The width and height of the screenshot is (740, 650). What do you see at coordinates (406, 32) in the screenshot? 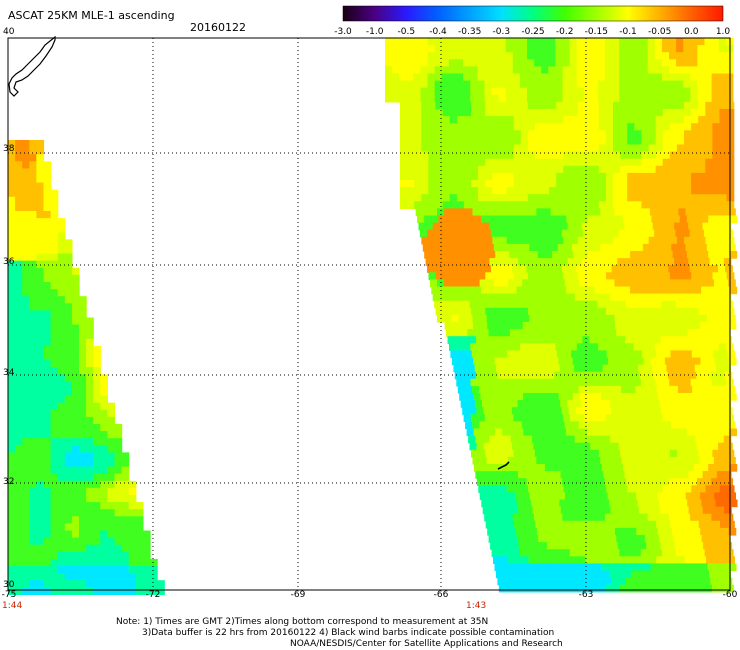
I see `colorbar-label: -0.5` at bounding box center [406, 32].